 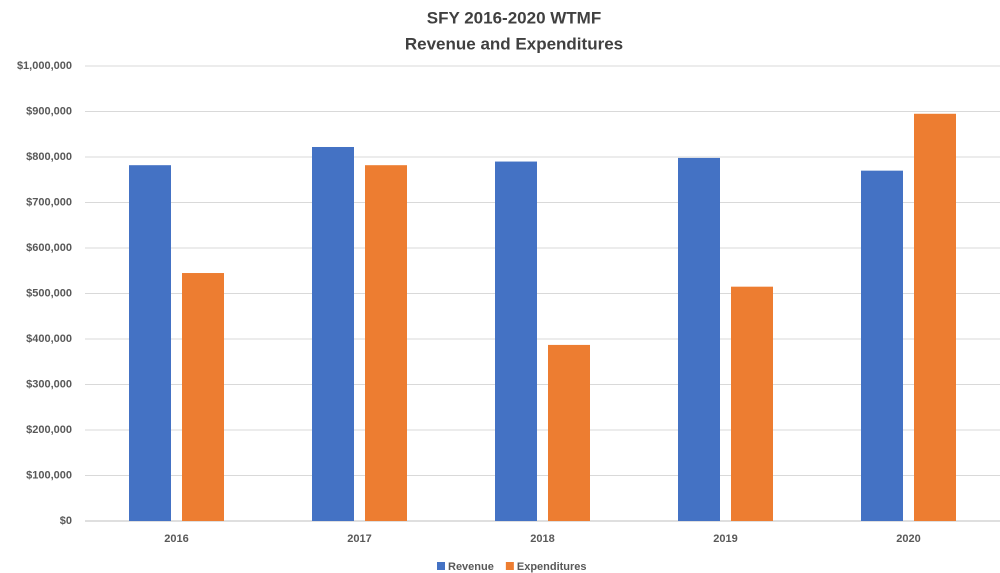 What do you see at coordinates (49, 293) in the screenshot?
I see `y-tick-label: $500,000` at bounding box center [49, 293].